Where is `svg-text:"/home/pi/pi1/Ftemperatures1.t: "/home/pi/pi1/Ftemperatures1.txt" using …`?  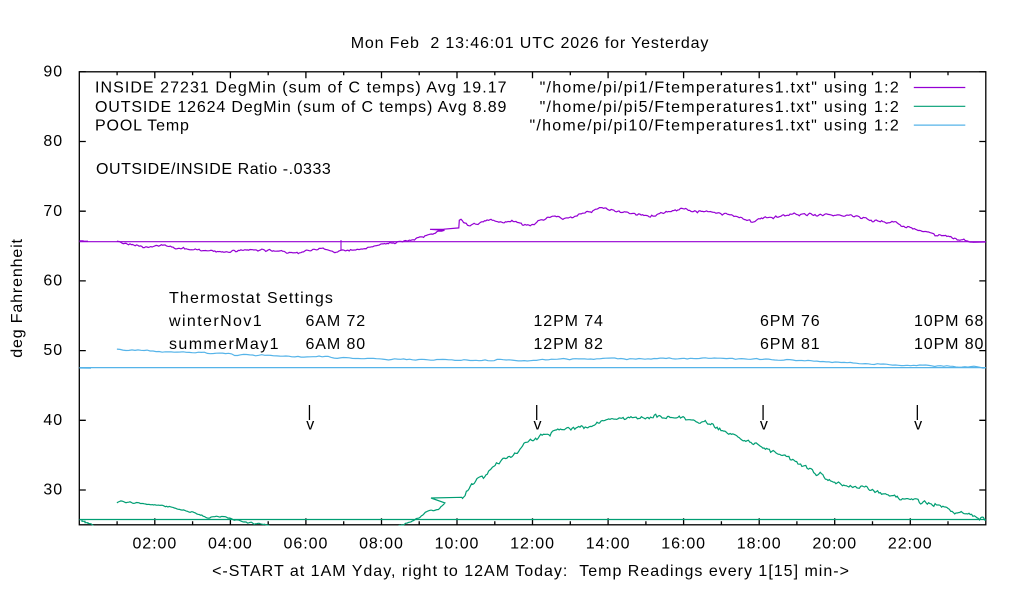
svg-text:"/home/pi/pi1/Ftemperatures1.t: "/home/pi/pi1/Ftemperatures1.txt" using … is located at coordinates (720, 88).